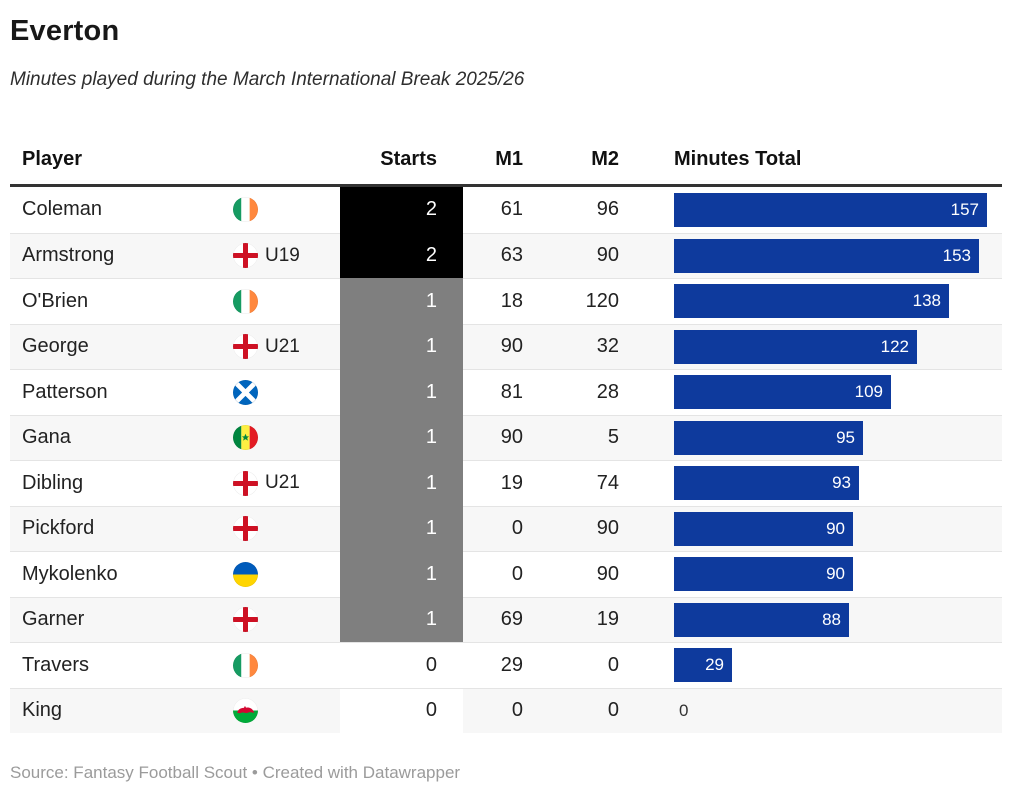 The height and width of the screenshot is (810, 1024). I want to click on player-name: Dibling, so click(53, 482).